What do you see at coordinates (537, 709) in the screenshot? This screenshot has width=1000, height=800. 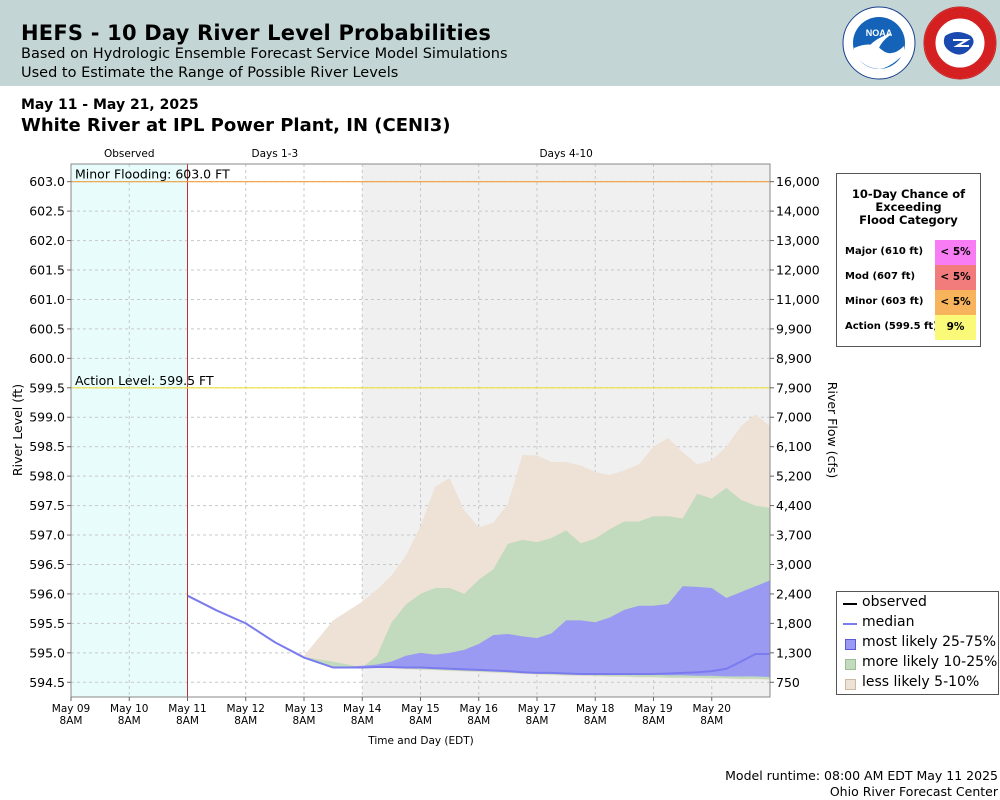 I see `x-tick-day: May 17` at bounding box center [537, 709].